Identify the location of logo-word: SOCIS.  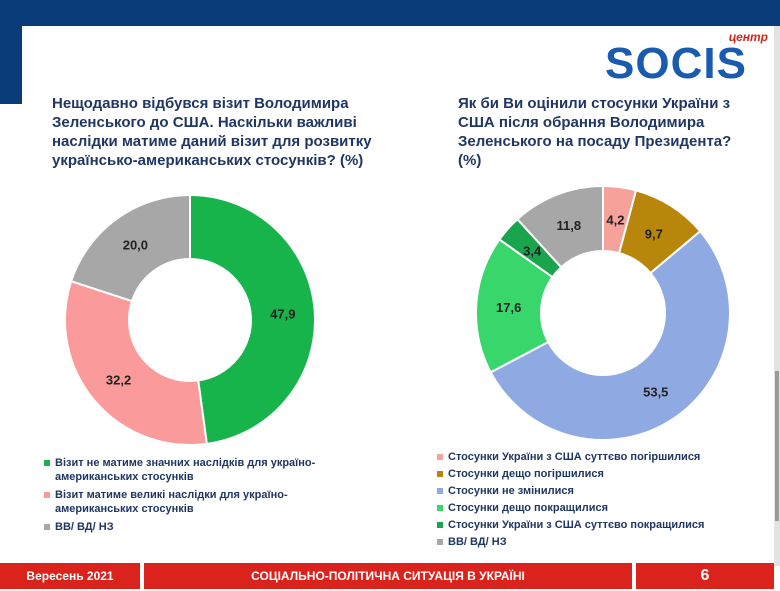
(676, 64).